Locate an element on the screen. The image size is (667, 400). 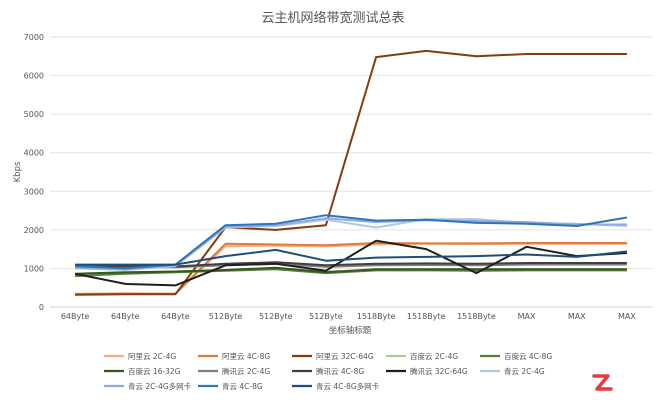
x-axis-label: 坐标轴标题 is located at coordinates (350, 330).